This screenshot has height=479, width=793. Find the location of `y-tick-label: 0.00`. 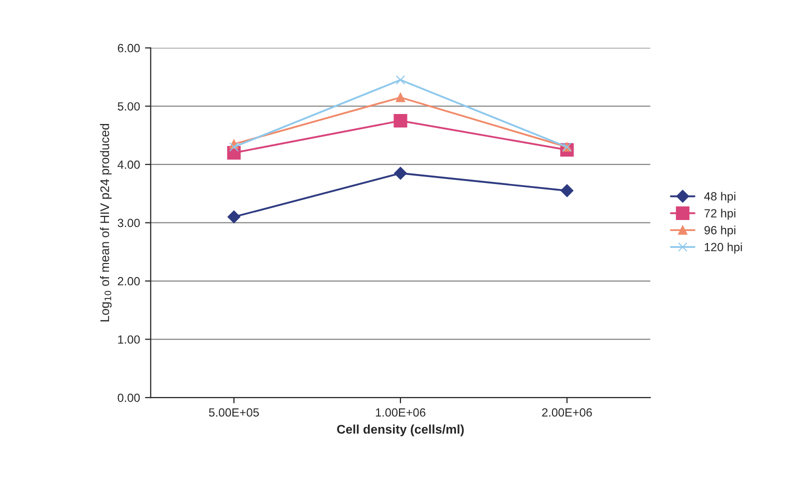

y-tick-label: 0.00 is located at coordinates (129, 398).